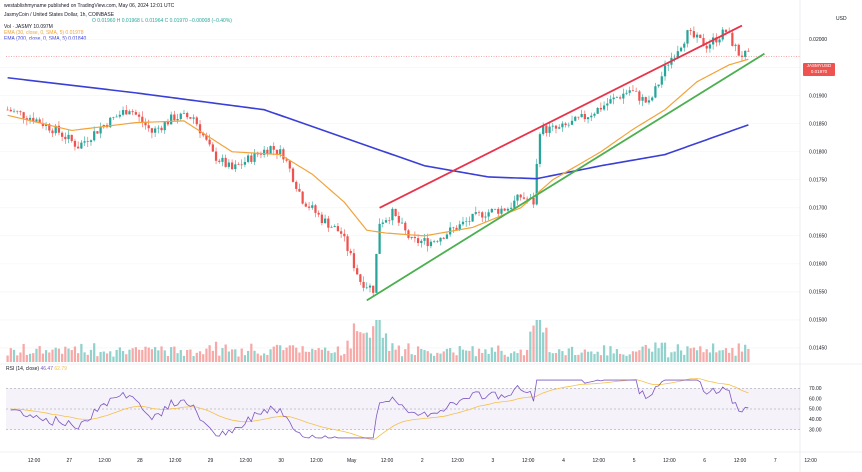 This screenshot has height=472, width=862. I want to click on ema200-legend: EMA (200, close, 0, SMA, 5) 0.01840, so click(45, 39).